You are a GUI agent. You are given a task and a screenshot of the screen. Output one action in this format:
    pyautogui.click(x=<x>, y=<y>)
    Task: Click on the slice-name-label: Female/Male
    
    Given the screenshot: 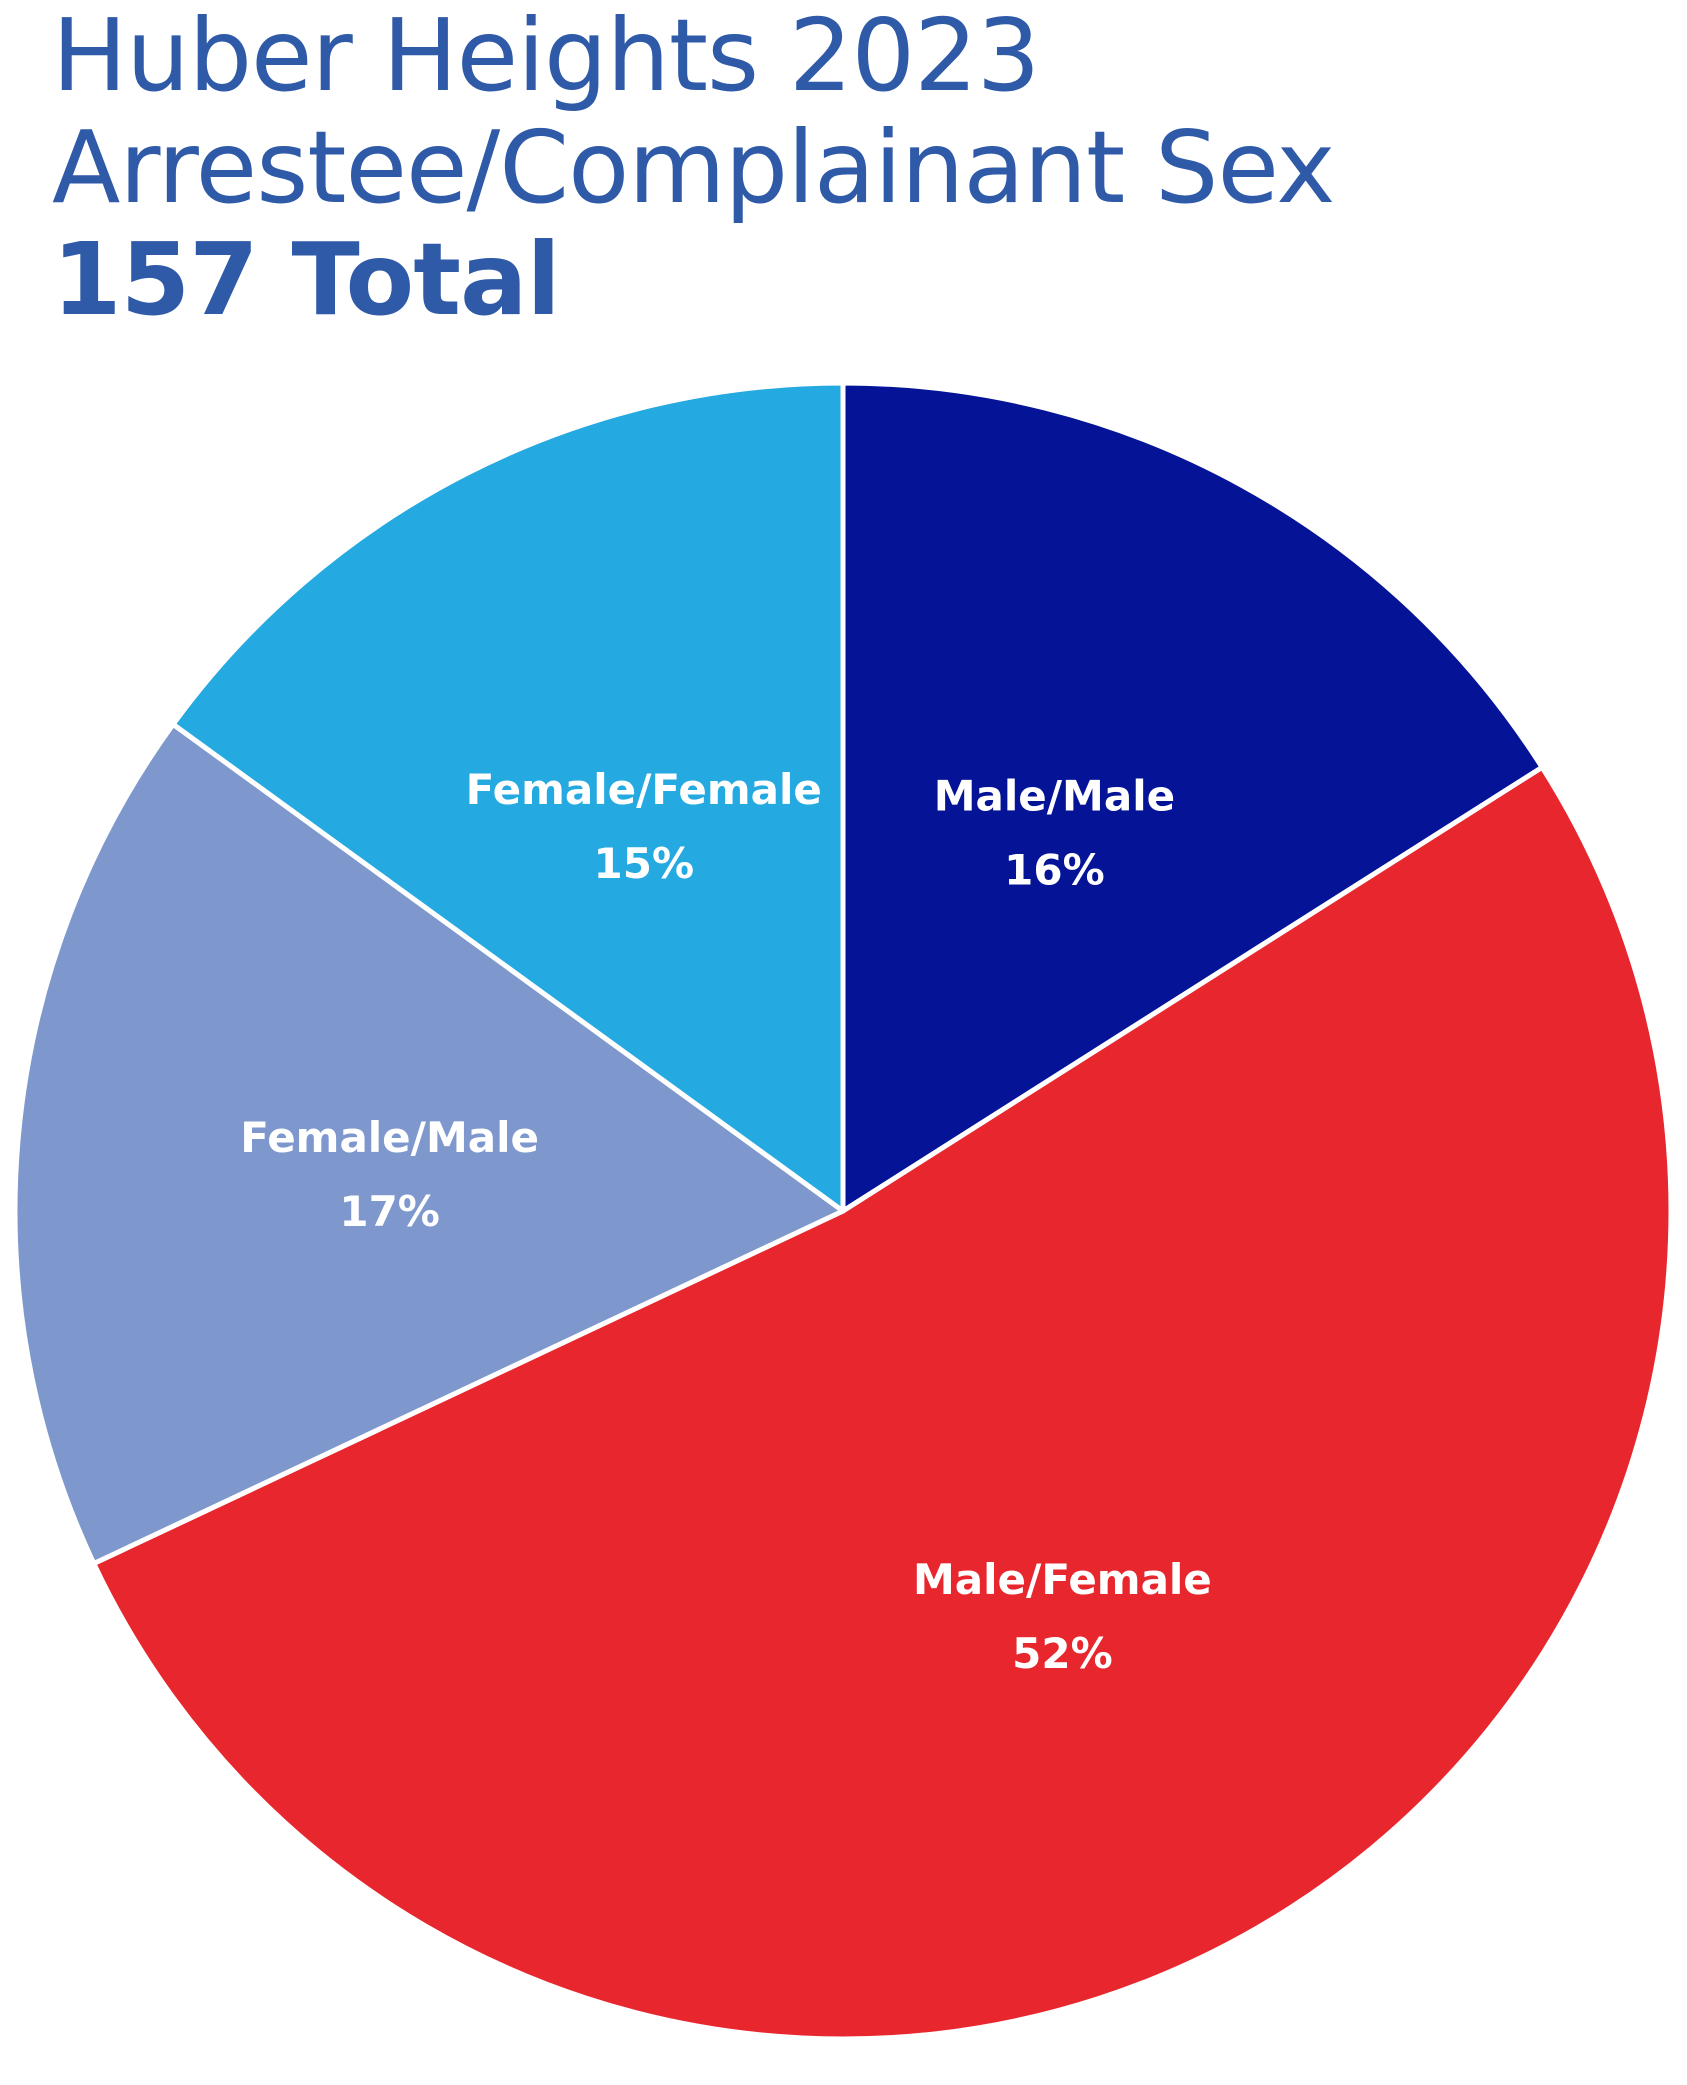 What is the action you would take?
    pyautogui.click(x=389, y=1137)
    